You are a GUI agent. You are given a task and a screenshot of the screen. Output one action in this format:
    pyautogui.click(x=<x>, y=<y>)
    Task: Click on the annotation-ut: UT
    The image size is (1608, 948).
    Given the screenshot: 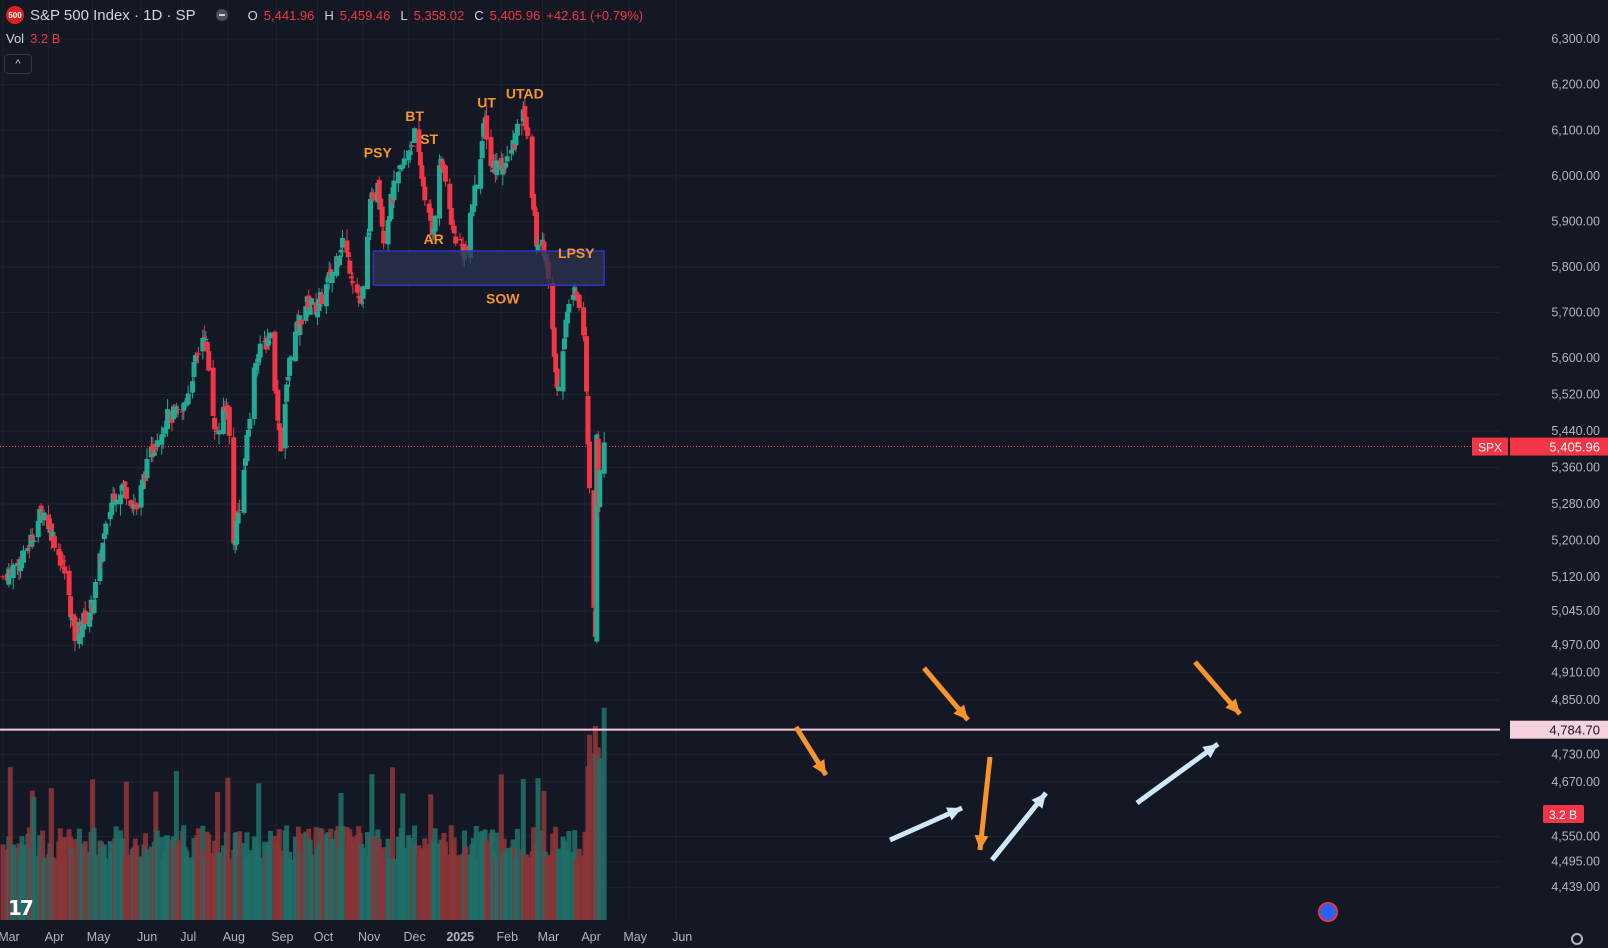 What is the action you would take?
    pyautogui.click(x=486, y=102)
    